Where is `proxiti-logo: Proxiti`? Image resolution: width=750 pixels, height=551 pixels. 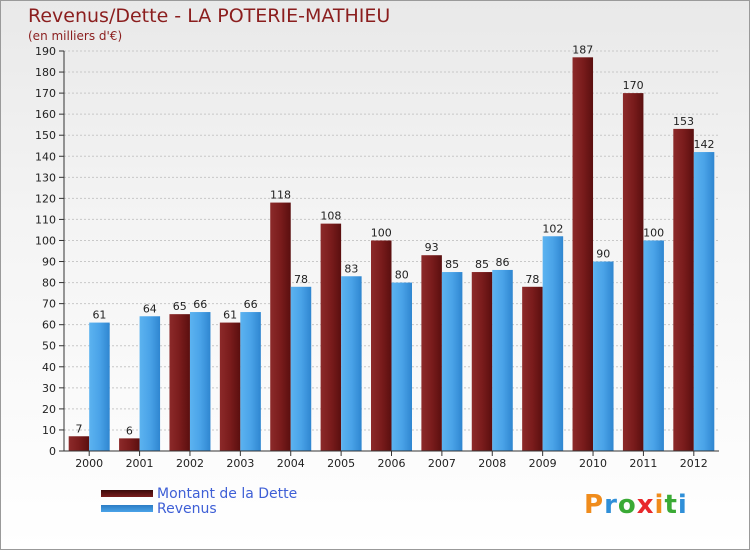 proxiti-logo: Proxiti is located at coordinates (636, 505).